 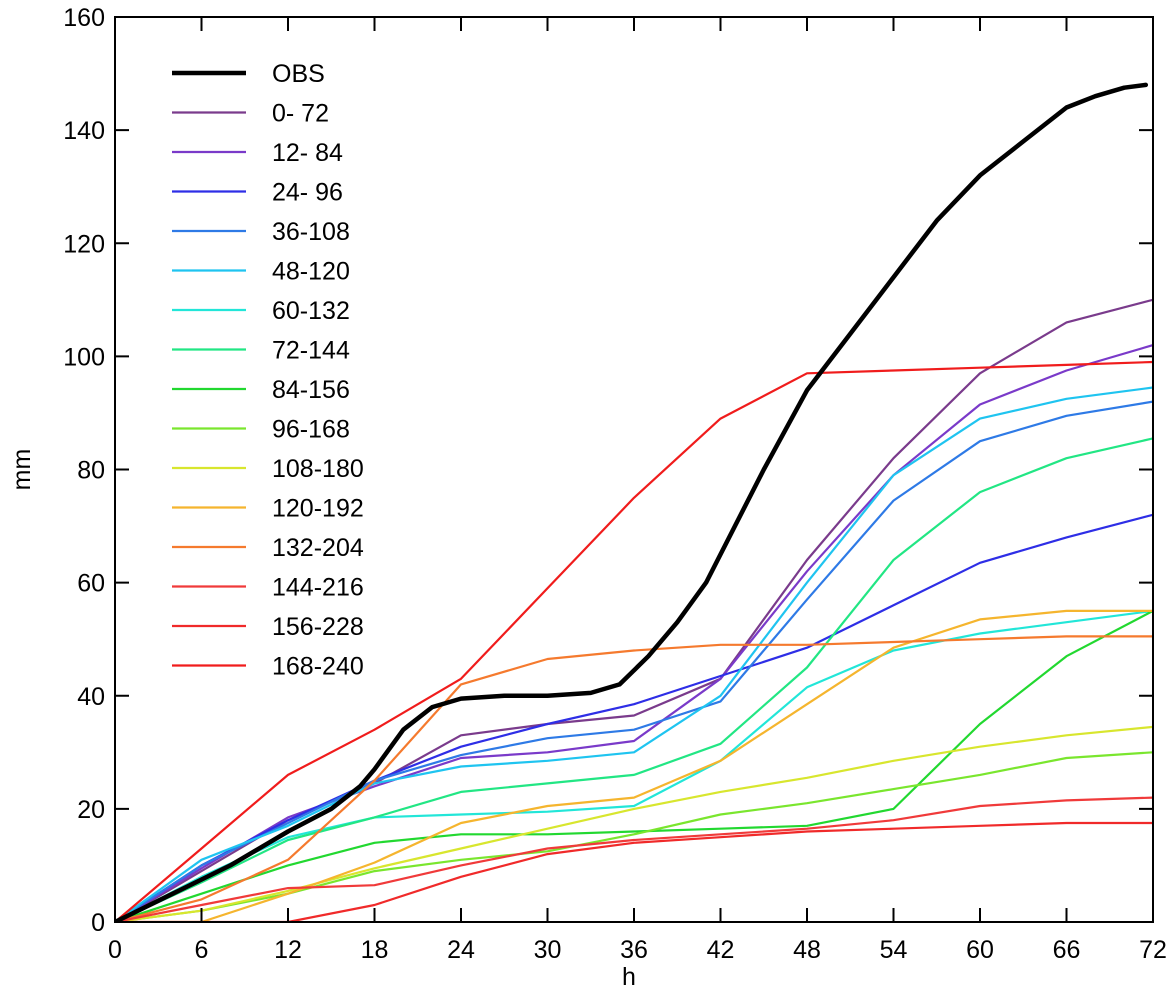 I want to click on x-tick-label: 6, so click(x=202, y=950).